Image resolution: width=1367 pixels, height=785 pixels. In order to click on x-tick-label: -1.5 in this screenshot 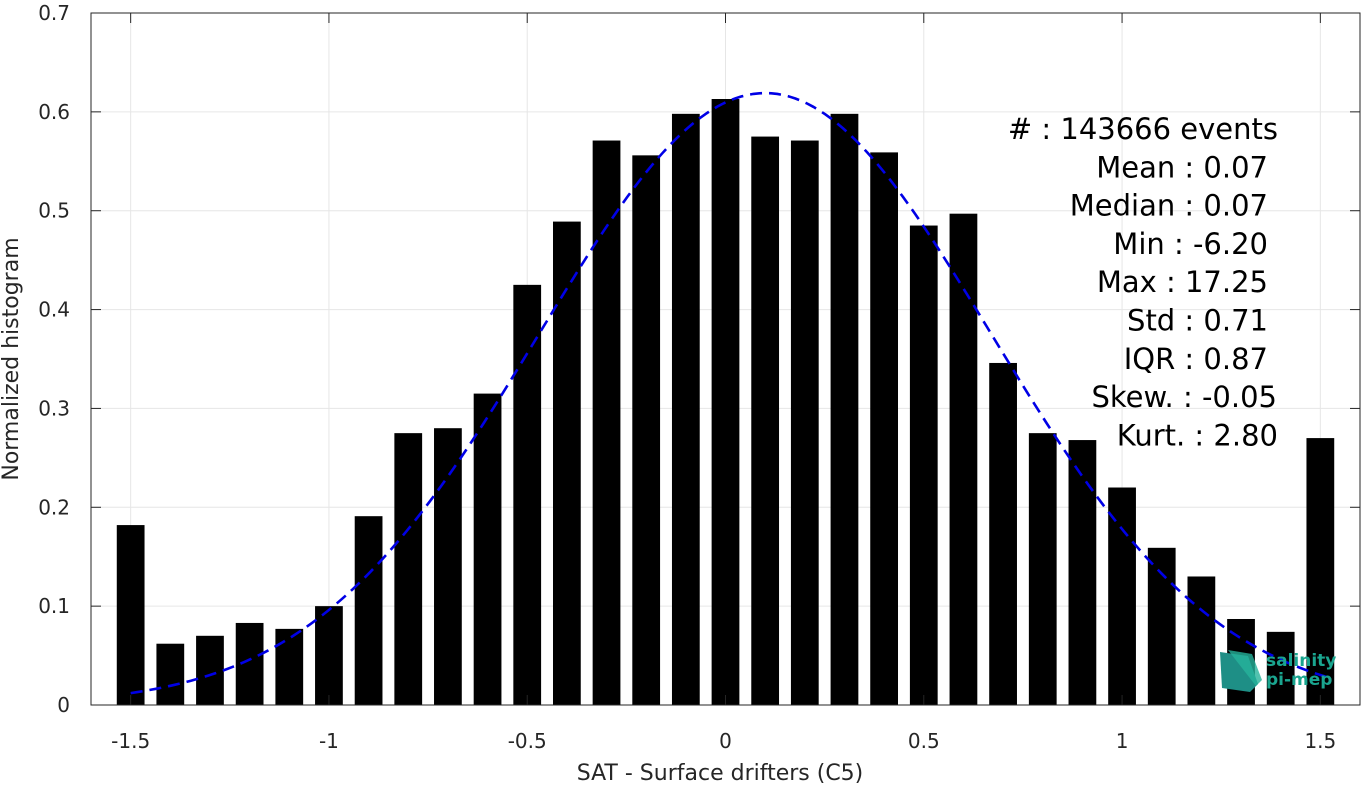, I will do `click(130, 741)`.